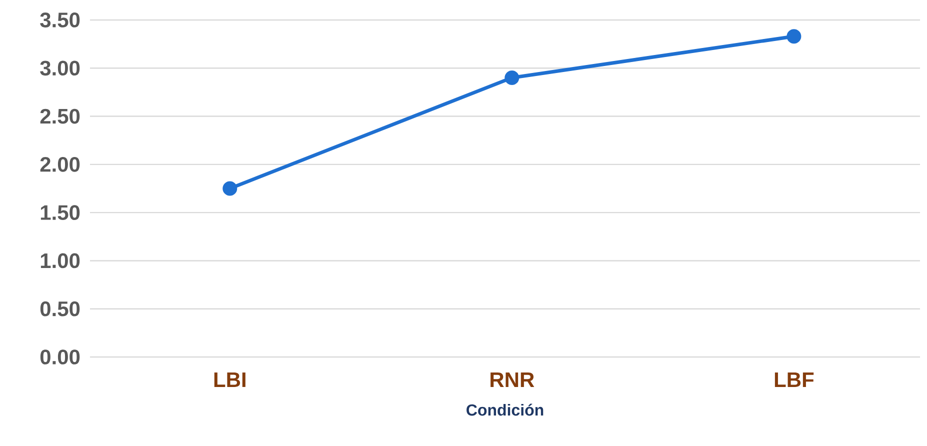 This screenshot has height=446, width=927. Describe the element at coordinates (505, 410) in the screenshot. I see `x-axis-title: Condición` at that location.